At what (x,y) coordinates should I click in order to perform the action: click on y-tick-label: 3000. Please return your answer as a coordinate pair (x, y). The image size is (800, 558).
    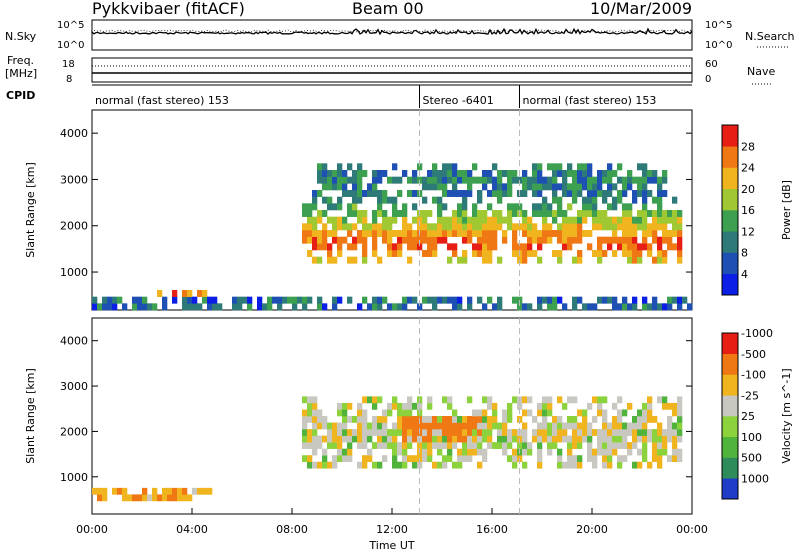
    Looking at the image, I should click on (74, 386).